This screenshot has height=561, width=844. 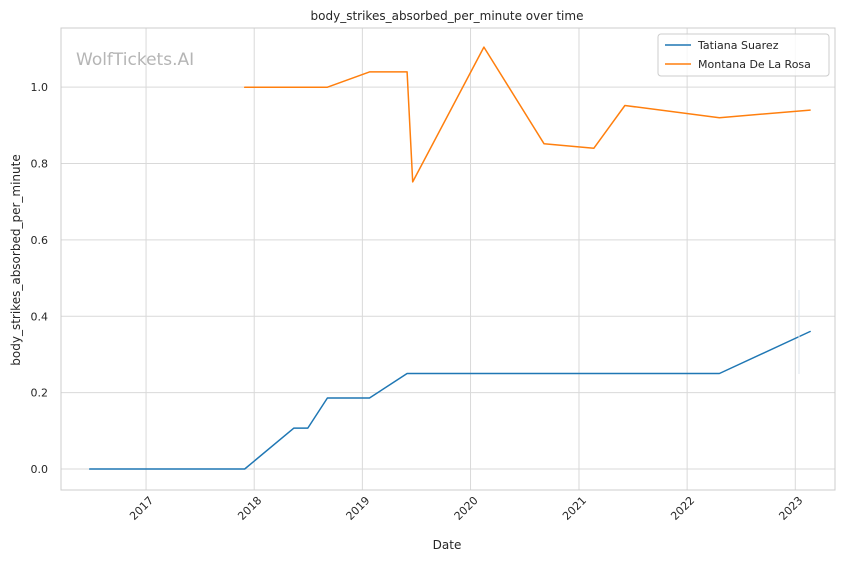 What do you see at coordinates (40, 393) in the screenshot?
I see `y-tick-label-0.2: 0.2` at bounding box center [40, 393].